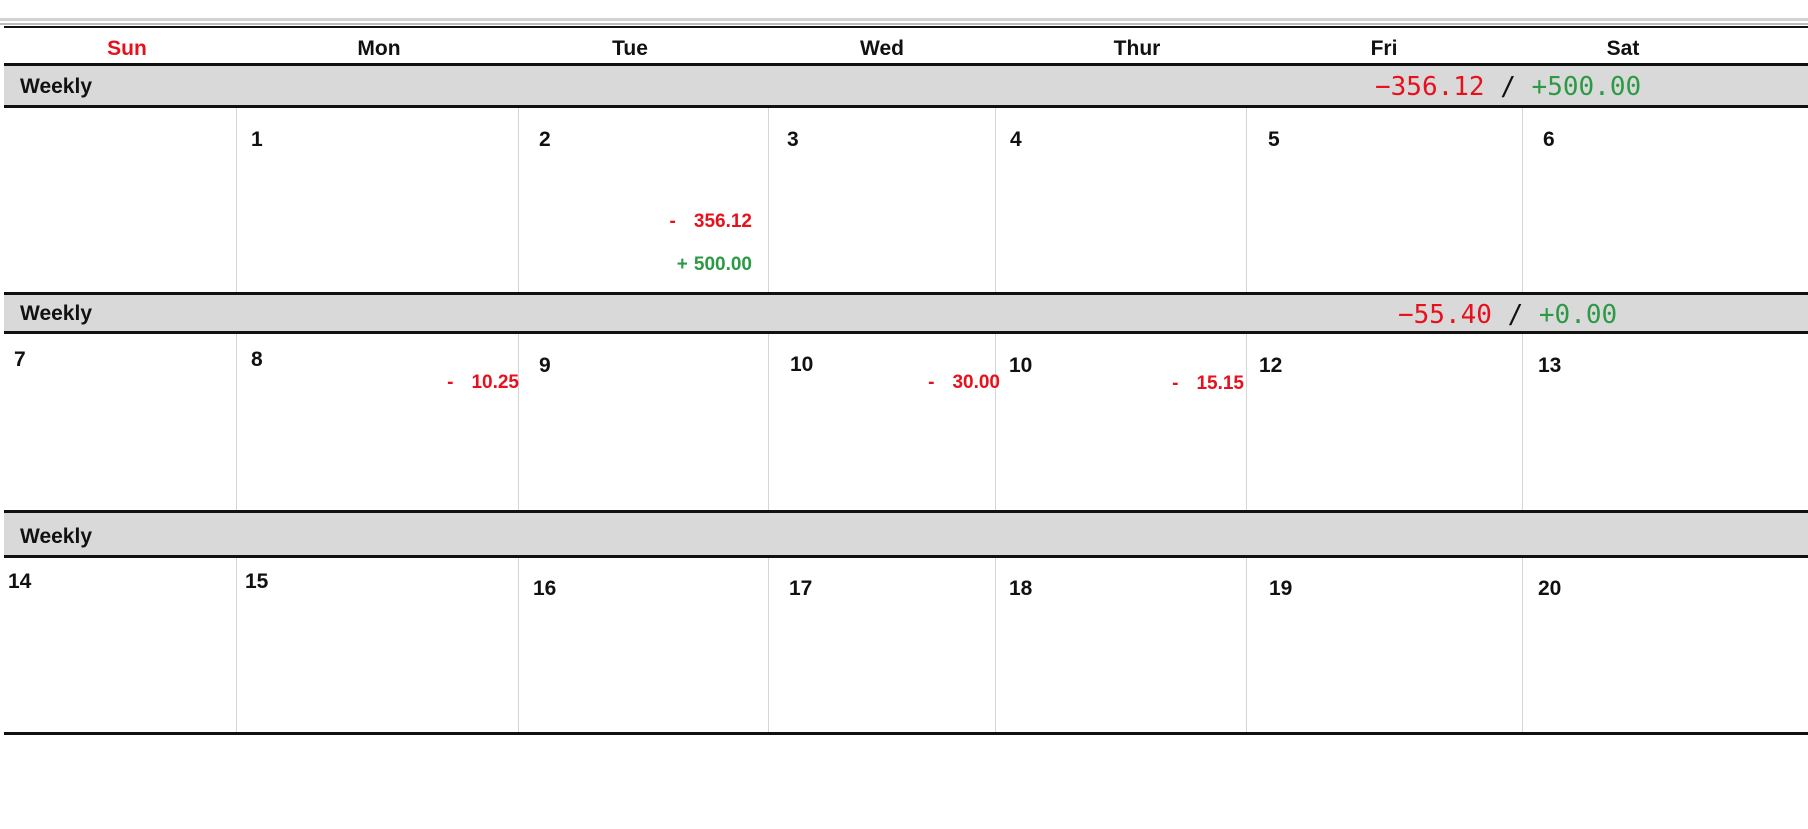  I want to click on weekly-totals: −356.12 / +500.00, so click(1508, 87).